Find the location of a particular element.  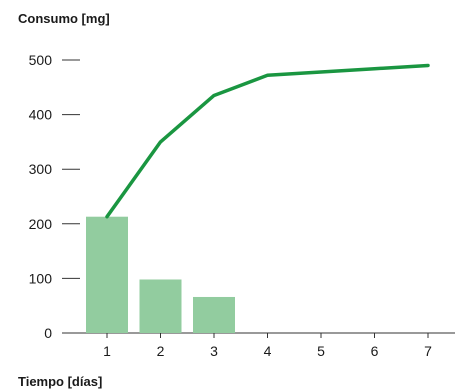

x-tick-label: 6 is located at coordinates (375, 351).